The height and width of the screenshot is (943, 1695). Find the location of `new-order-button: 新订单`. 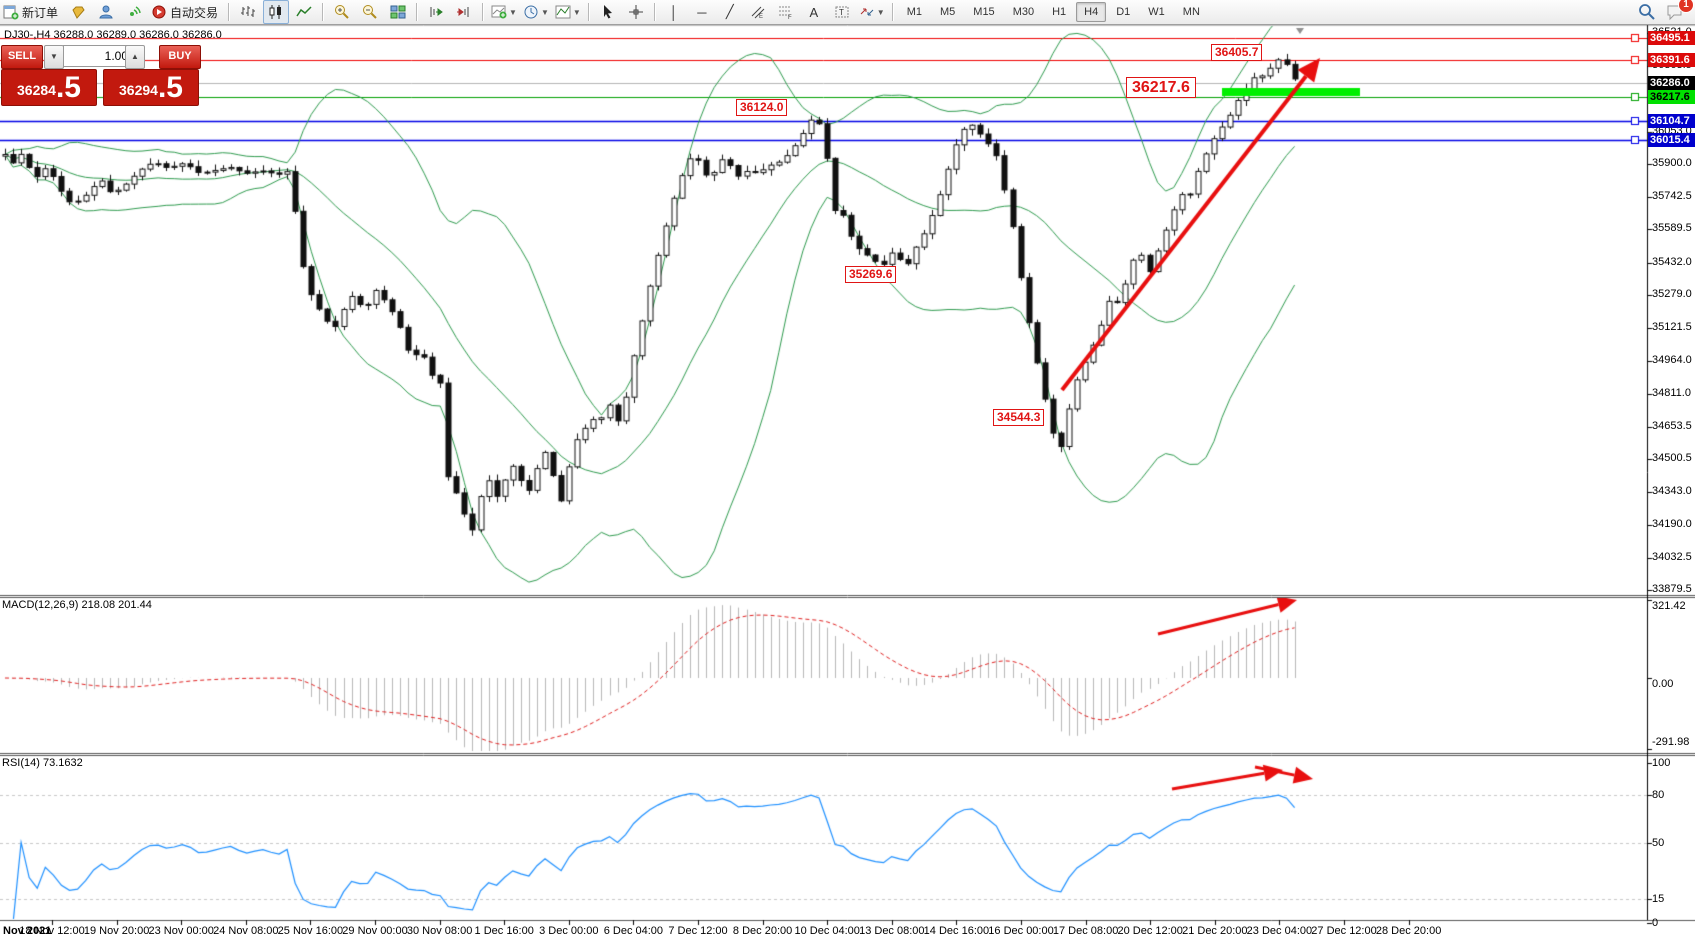

new-order-button: 新订单 is located at coordinates (32, 12).